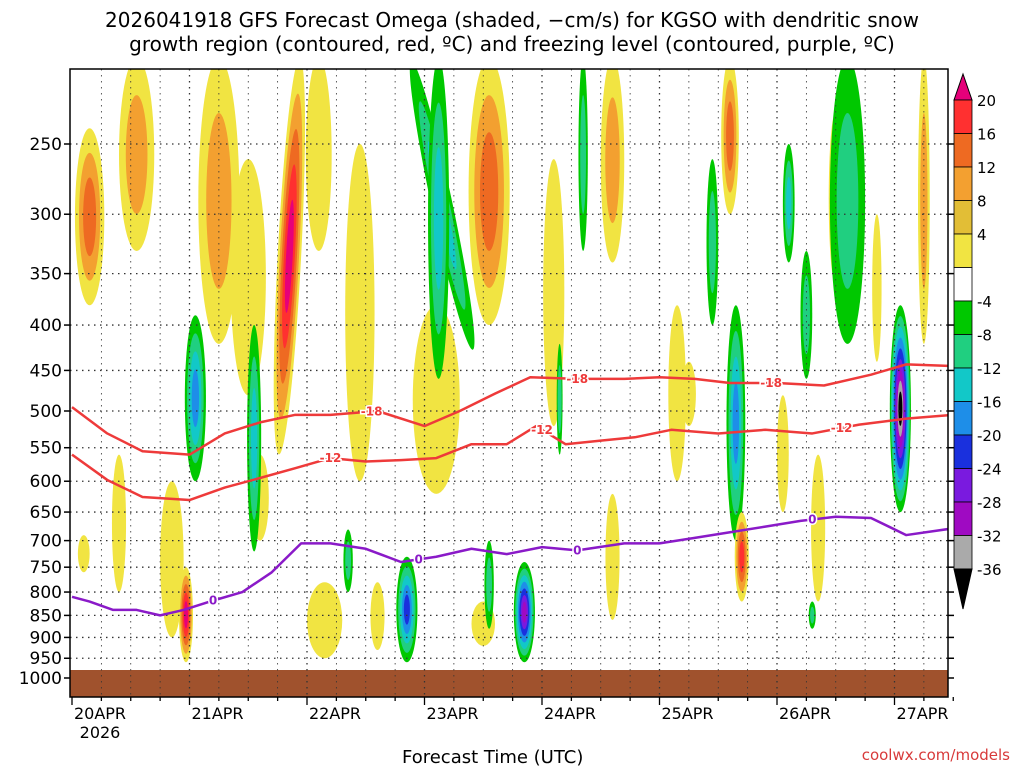 This screenshot has height=768, width=1024. What do you see at coordinates (922, 713) in the screenshot?
I see `x-tick-label-27APR: 27APR` at bounding box center [922, 713].